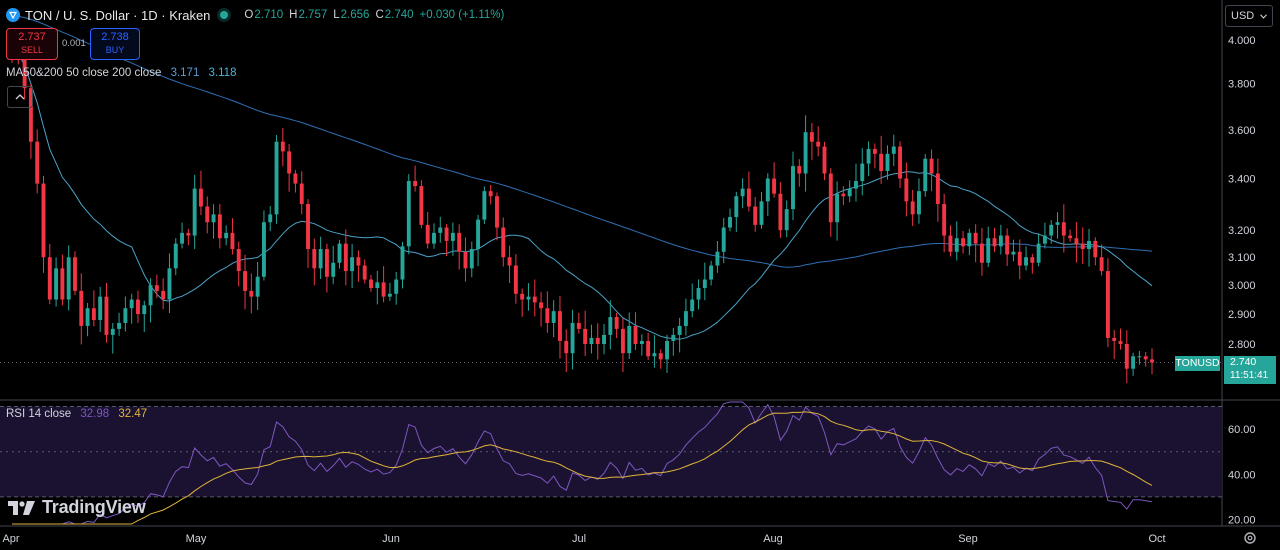 The image size is (1280, 550). What do you see at coordinates (84, 73) in the screenshot?
I see `ma-legend-label: MA50&200 50 close 200 close` at bounding box center [84, 73].